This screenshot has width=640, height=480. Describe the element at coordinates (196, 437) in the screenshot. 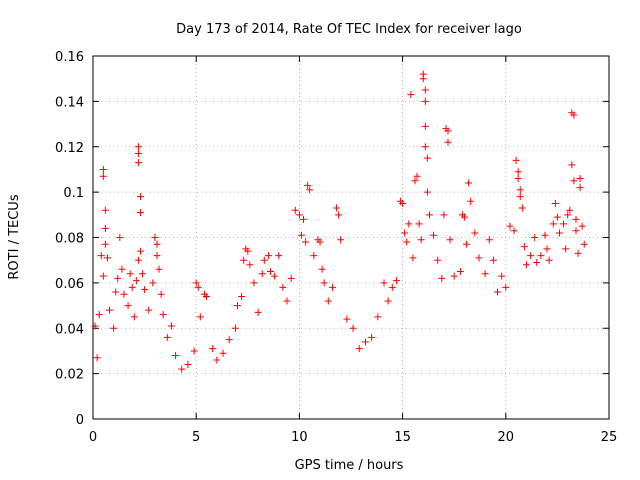

I see `x-tick-label: 5` at that location.